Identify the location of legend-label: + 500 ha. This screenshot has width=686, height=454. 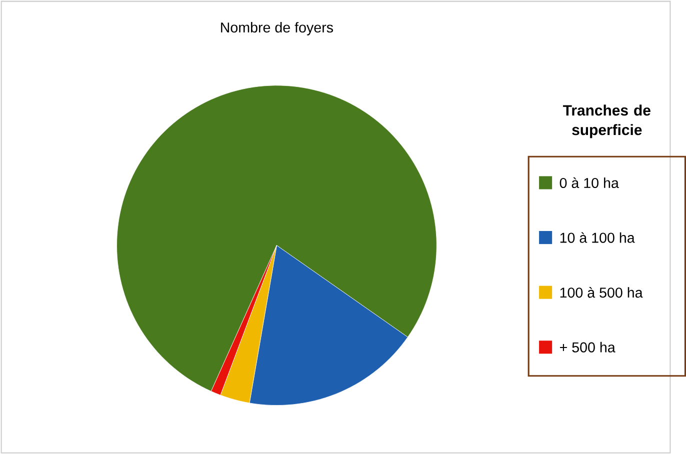
(588, 347).